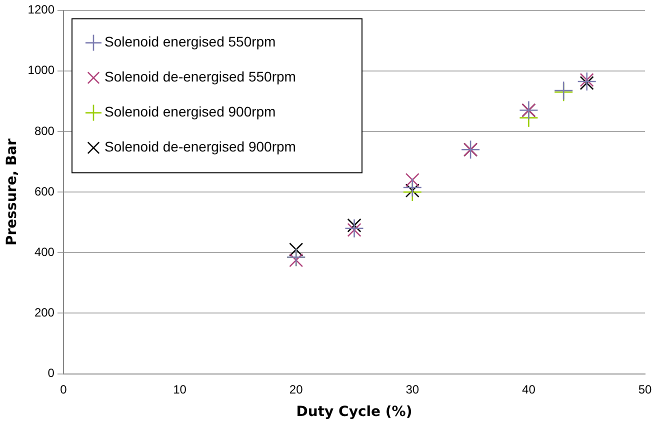  Describe the element at coordinates (200, 146) in the screenshot. I see `legend-label: Solenoid de-energised 900rpm` at that location.